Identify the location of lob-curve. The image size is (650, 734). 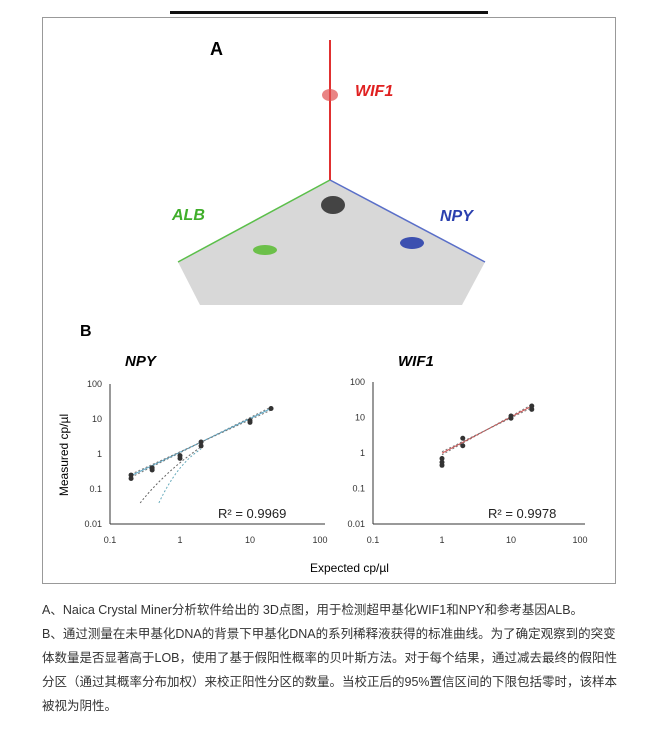
(170, 475).